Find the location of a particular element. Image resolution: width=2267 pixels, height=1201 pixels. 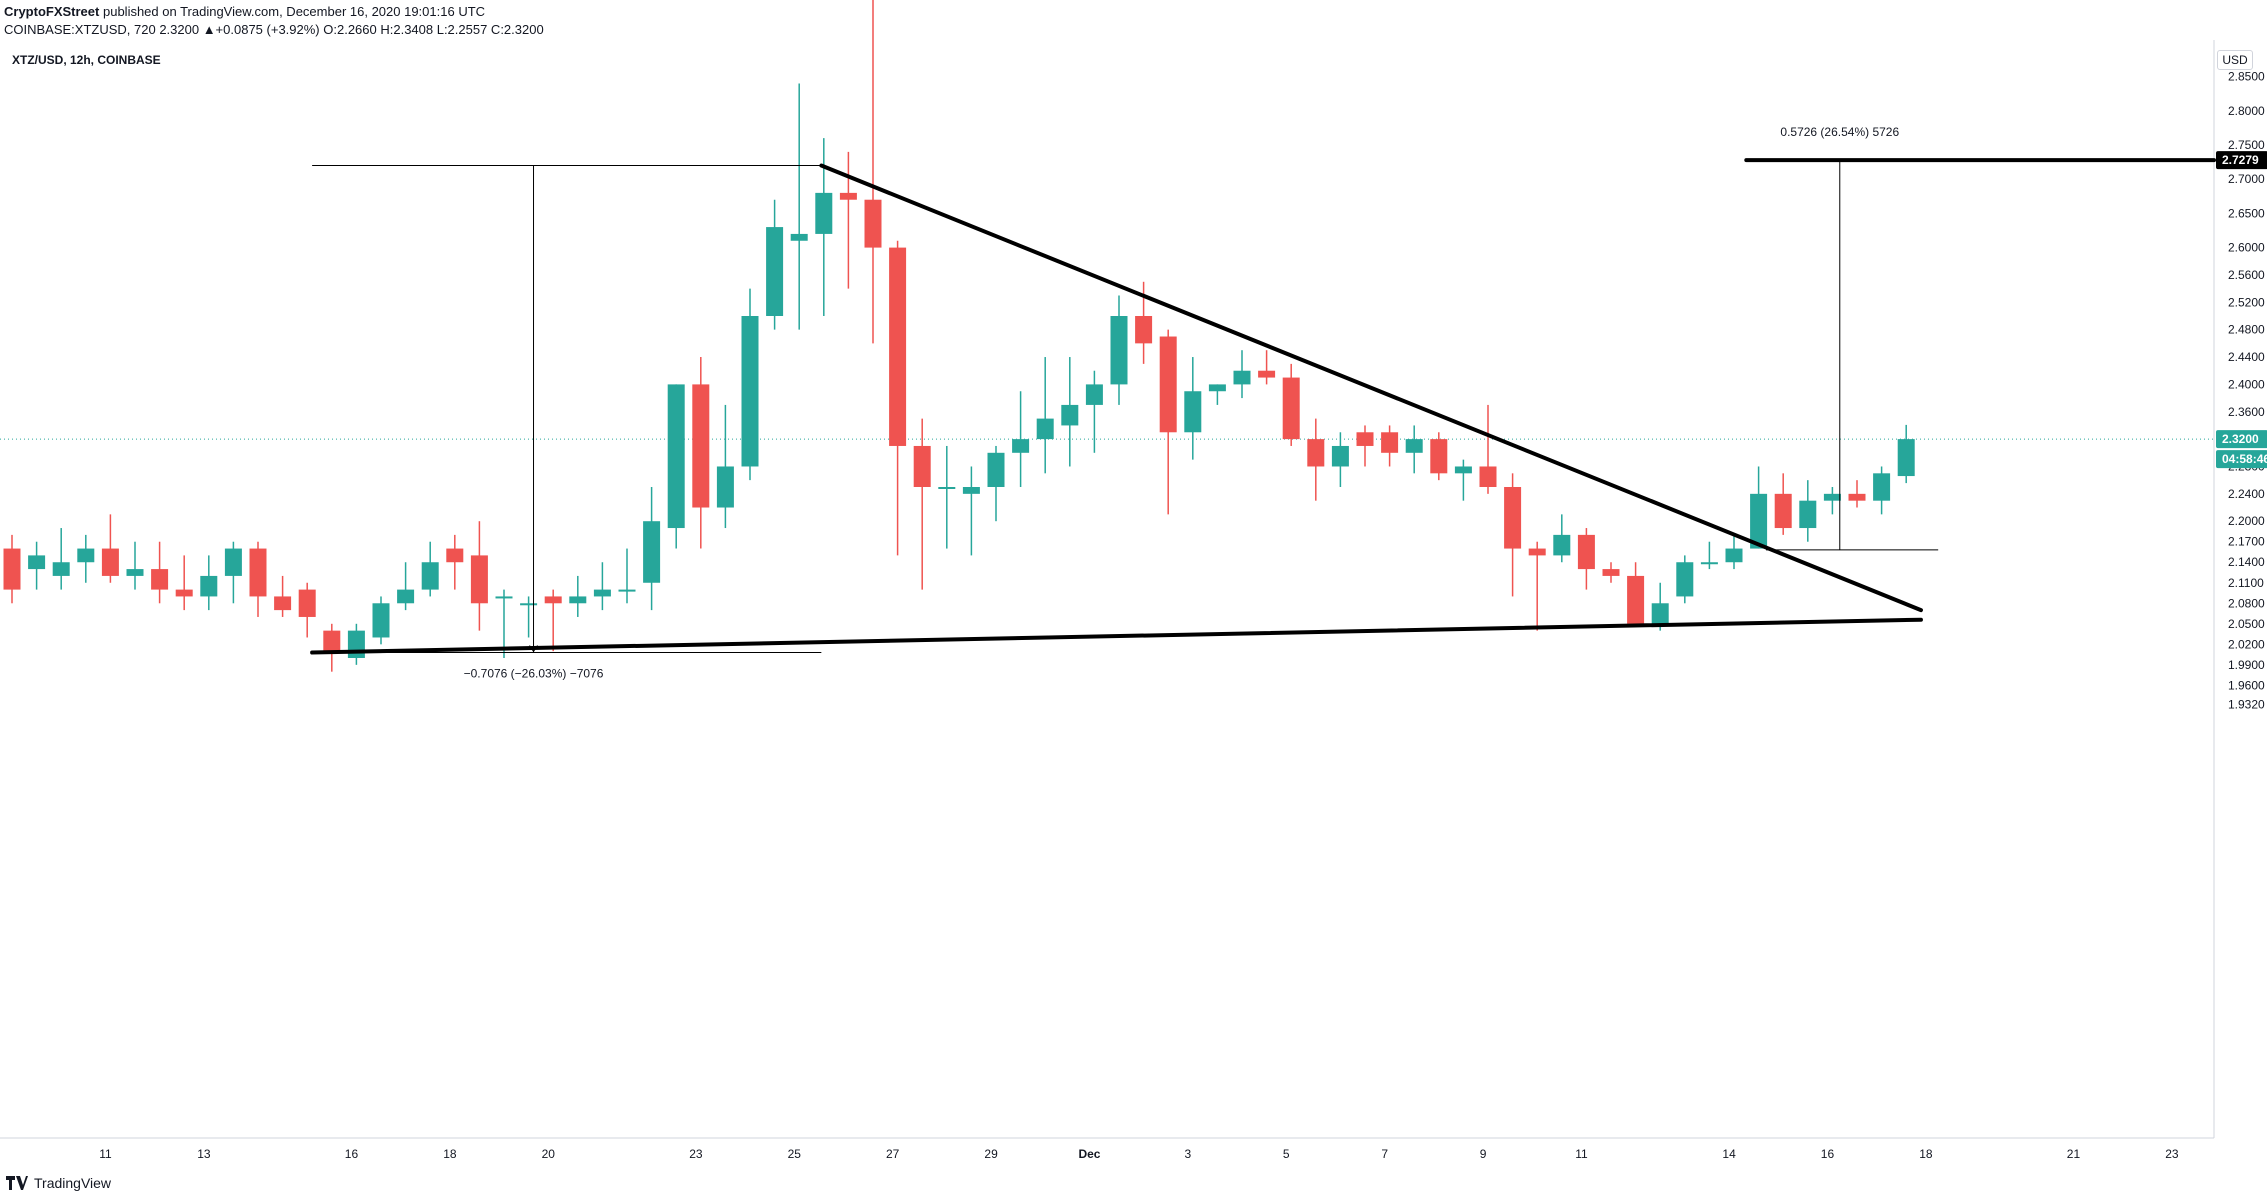

price-tick-label: 2.7000 is located at coordinates (2246, 179).